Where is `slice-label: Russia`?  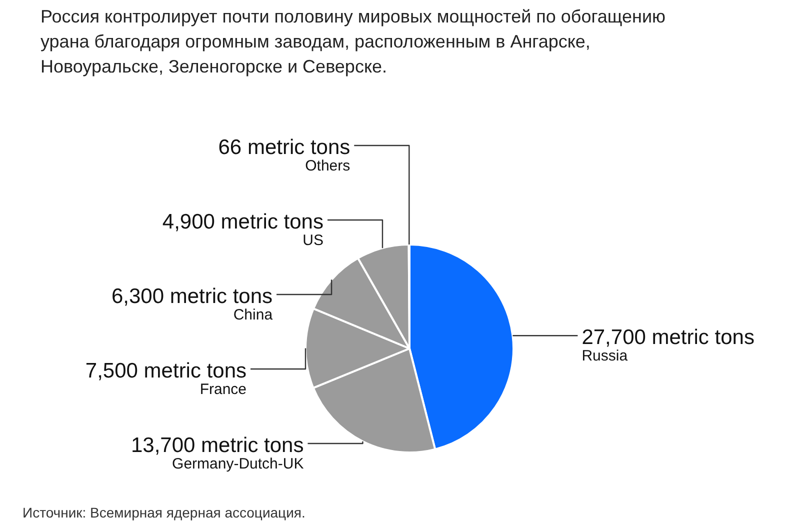 slice-label: Russia is located at coordinates (605, 356).